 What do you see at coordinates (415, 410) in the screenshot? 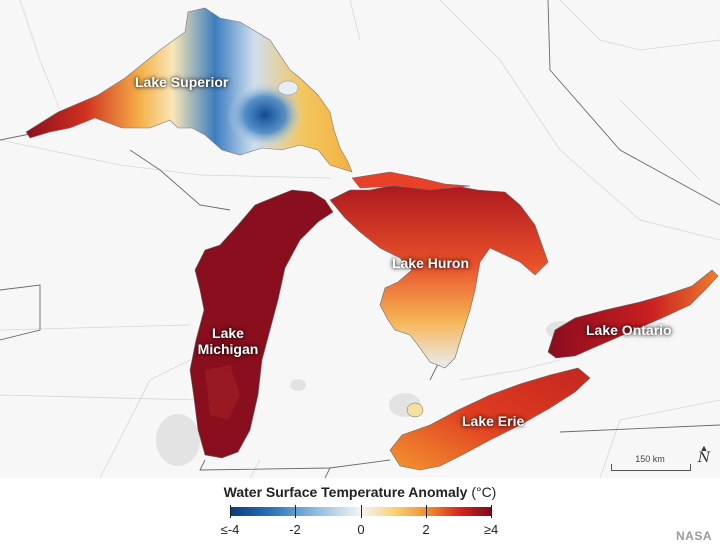
I see `lake-st-clair` at bounding box center [415, 410].